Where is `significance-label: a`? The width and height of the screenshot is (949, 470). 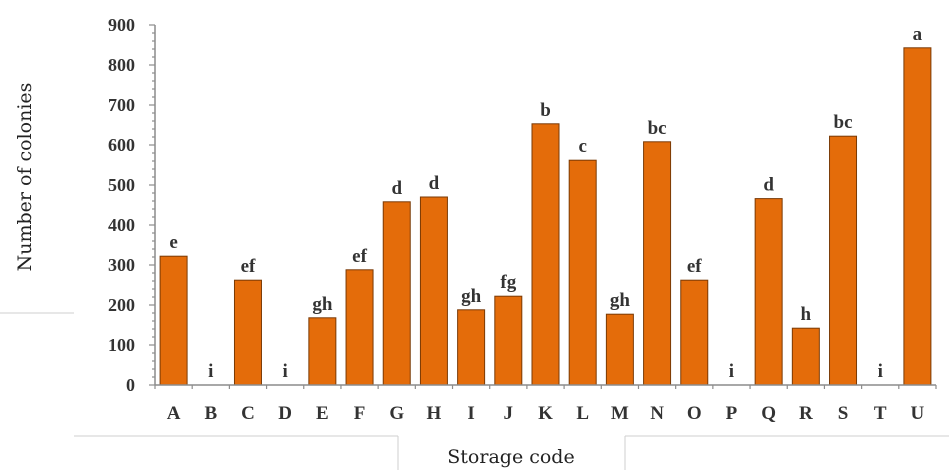 significance-label: a is located at coordinates (918, 34).